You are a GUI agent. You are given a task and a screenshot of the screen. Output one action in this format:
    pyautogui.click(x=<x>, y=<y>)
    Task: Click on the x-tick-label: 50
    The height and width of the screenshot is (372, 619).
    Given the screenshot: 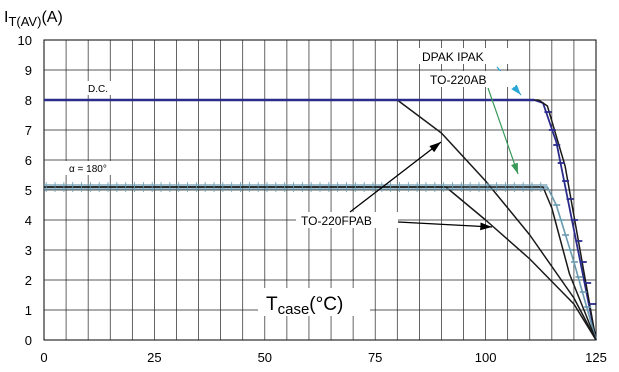 What is the action you would take?
    pyautogui.click(x=265, y=357)
    